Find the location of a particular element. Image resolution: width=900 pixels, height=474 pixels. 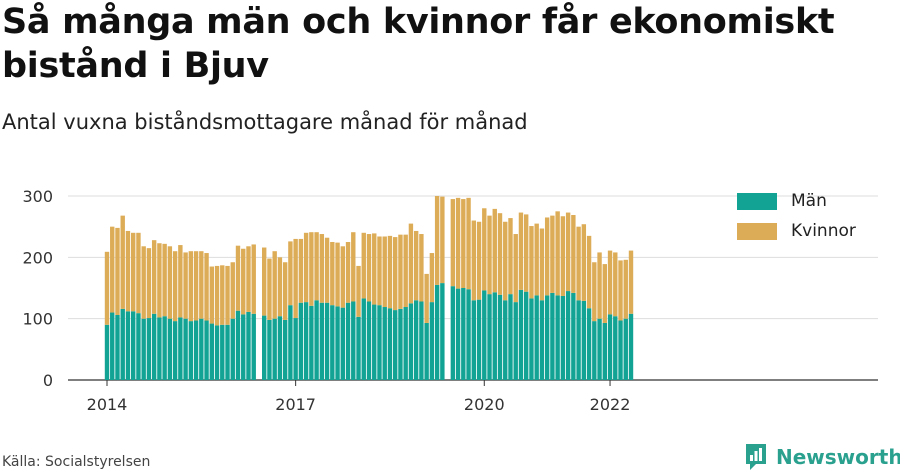

brand-name: Newsworthy is located at coordinates (838, 457).